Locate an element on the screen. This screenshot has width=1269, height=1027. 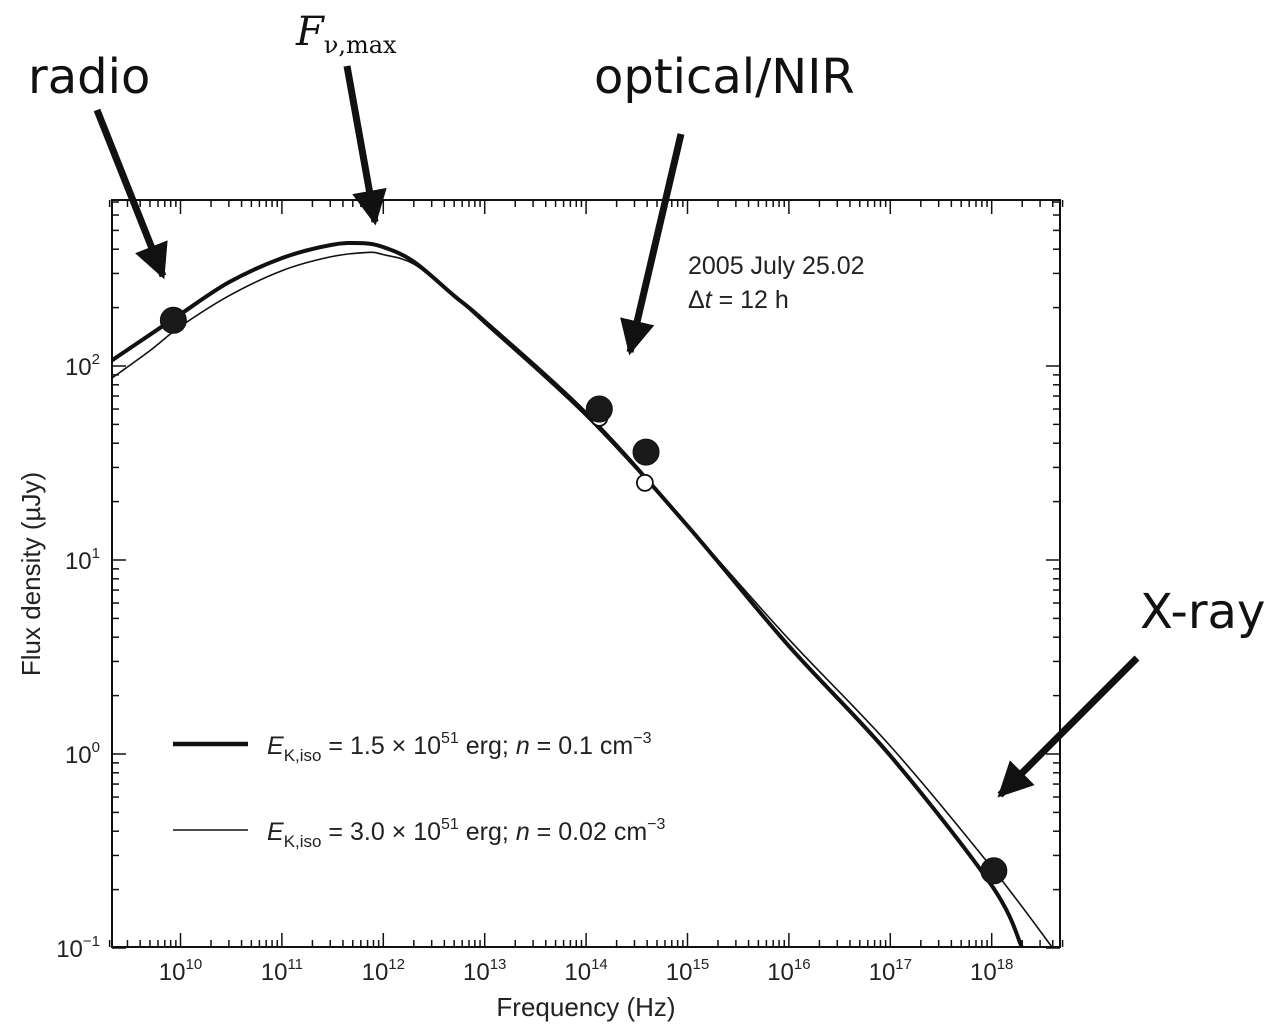
x-tick-label-0: 1010 is located at coordinates (180, 971).